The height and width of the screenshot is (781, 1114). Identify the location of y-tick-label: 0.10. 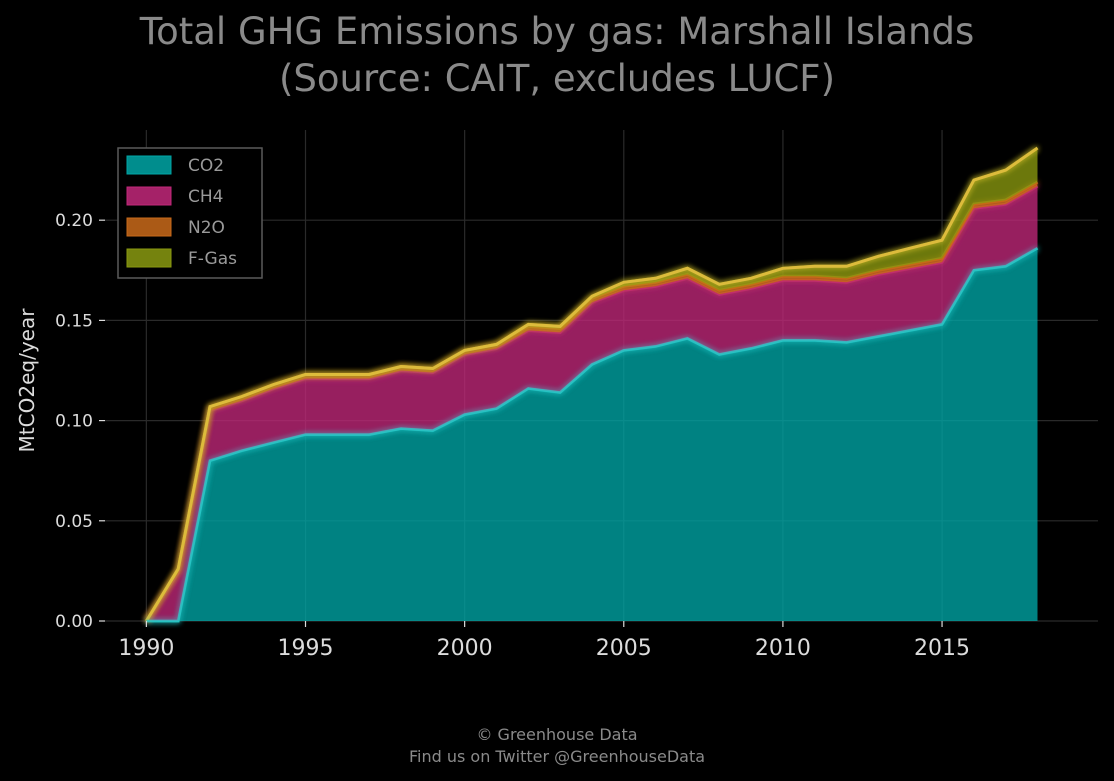
(74, 422).